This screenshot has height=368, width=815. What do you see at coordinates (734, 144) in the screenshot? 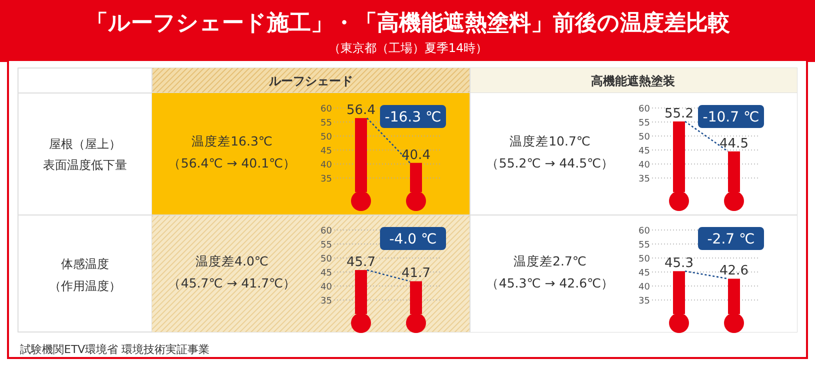
I see `data-label: 44.5` at bounding box center [734, 144].